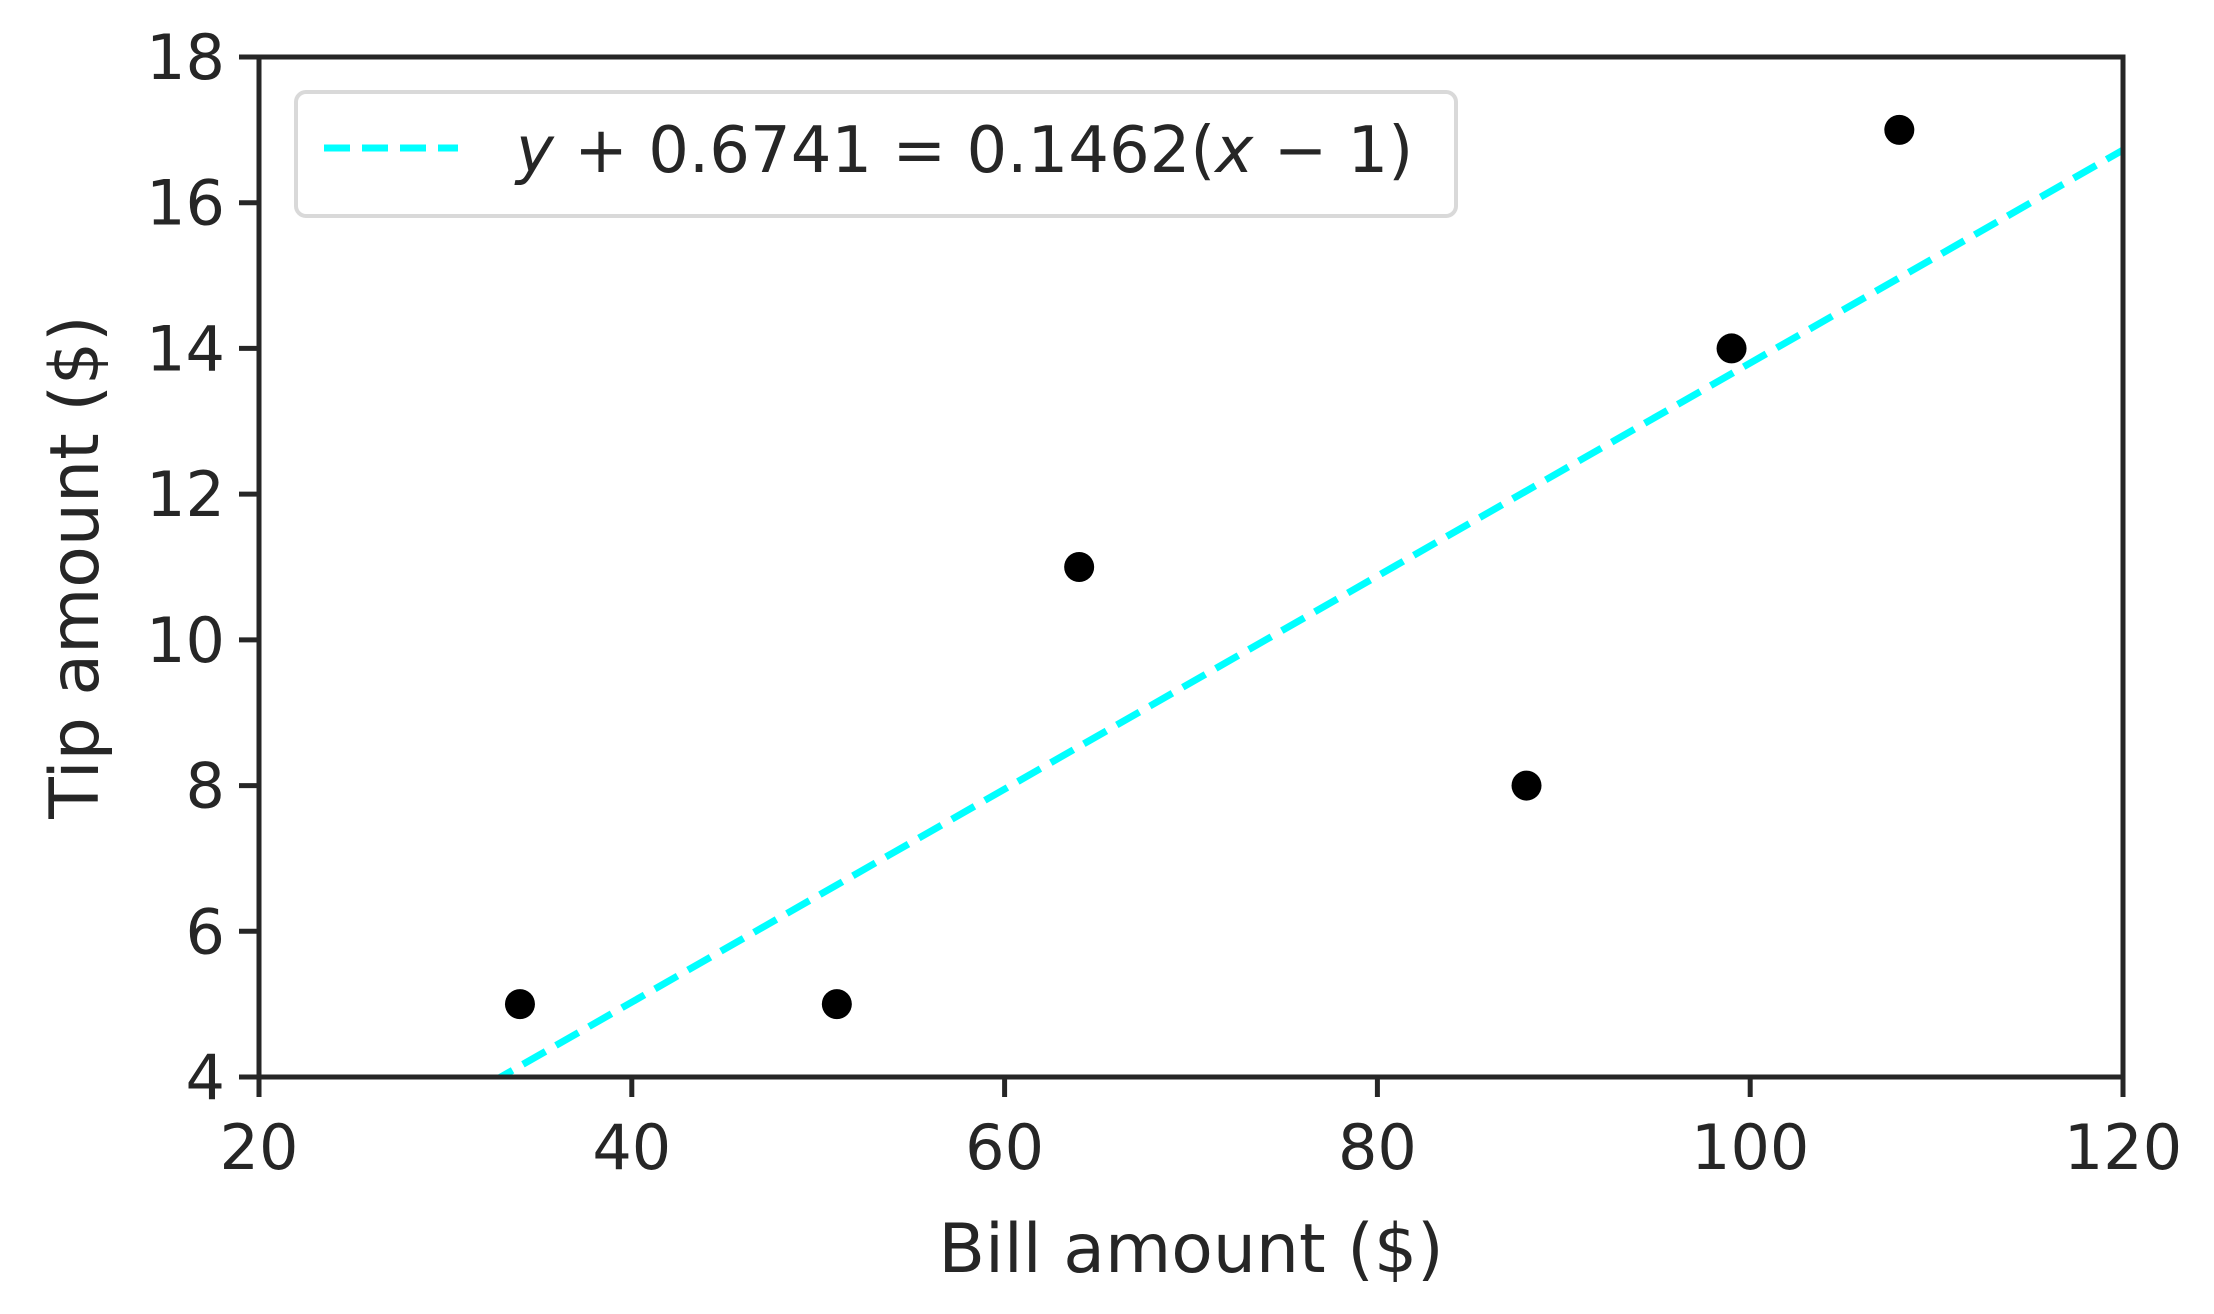 This screenshot has width=2214, height=1314. Describe the element at coordinates (185, 348) in the screenshot. I see `y-tick-label: 14` at that location.